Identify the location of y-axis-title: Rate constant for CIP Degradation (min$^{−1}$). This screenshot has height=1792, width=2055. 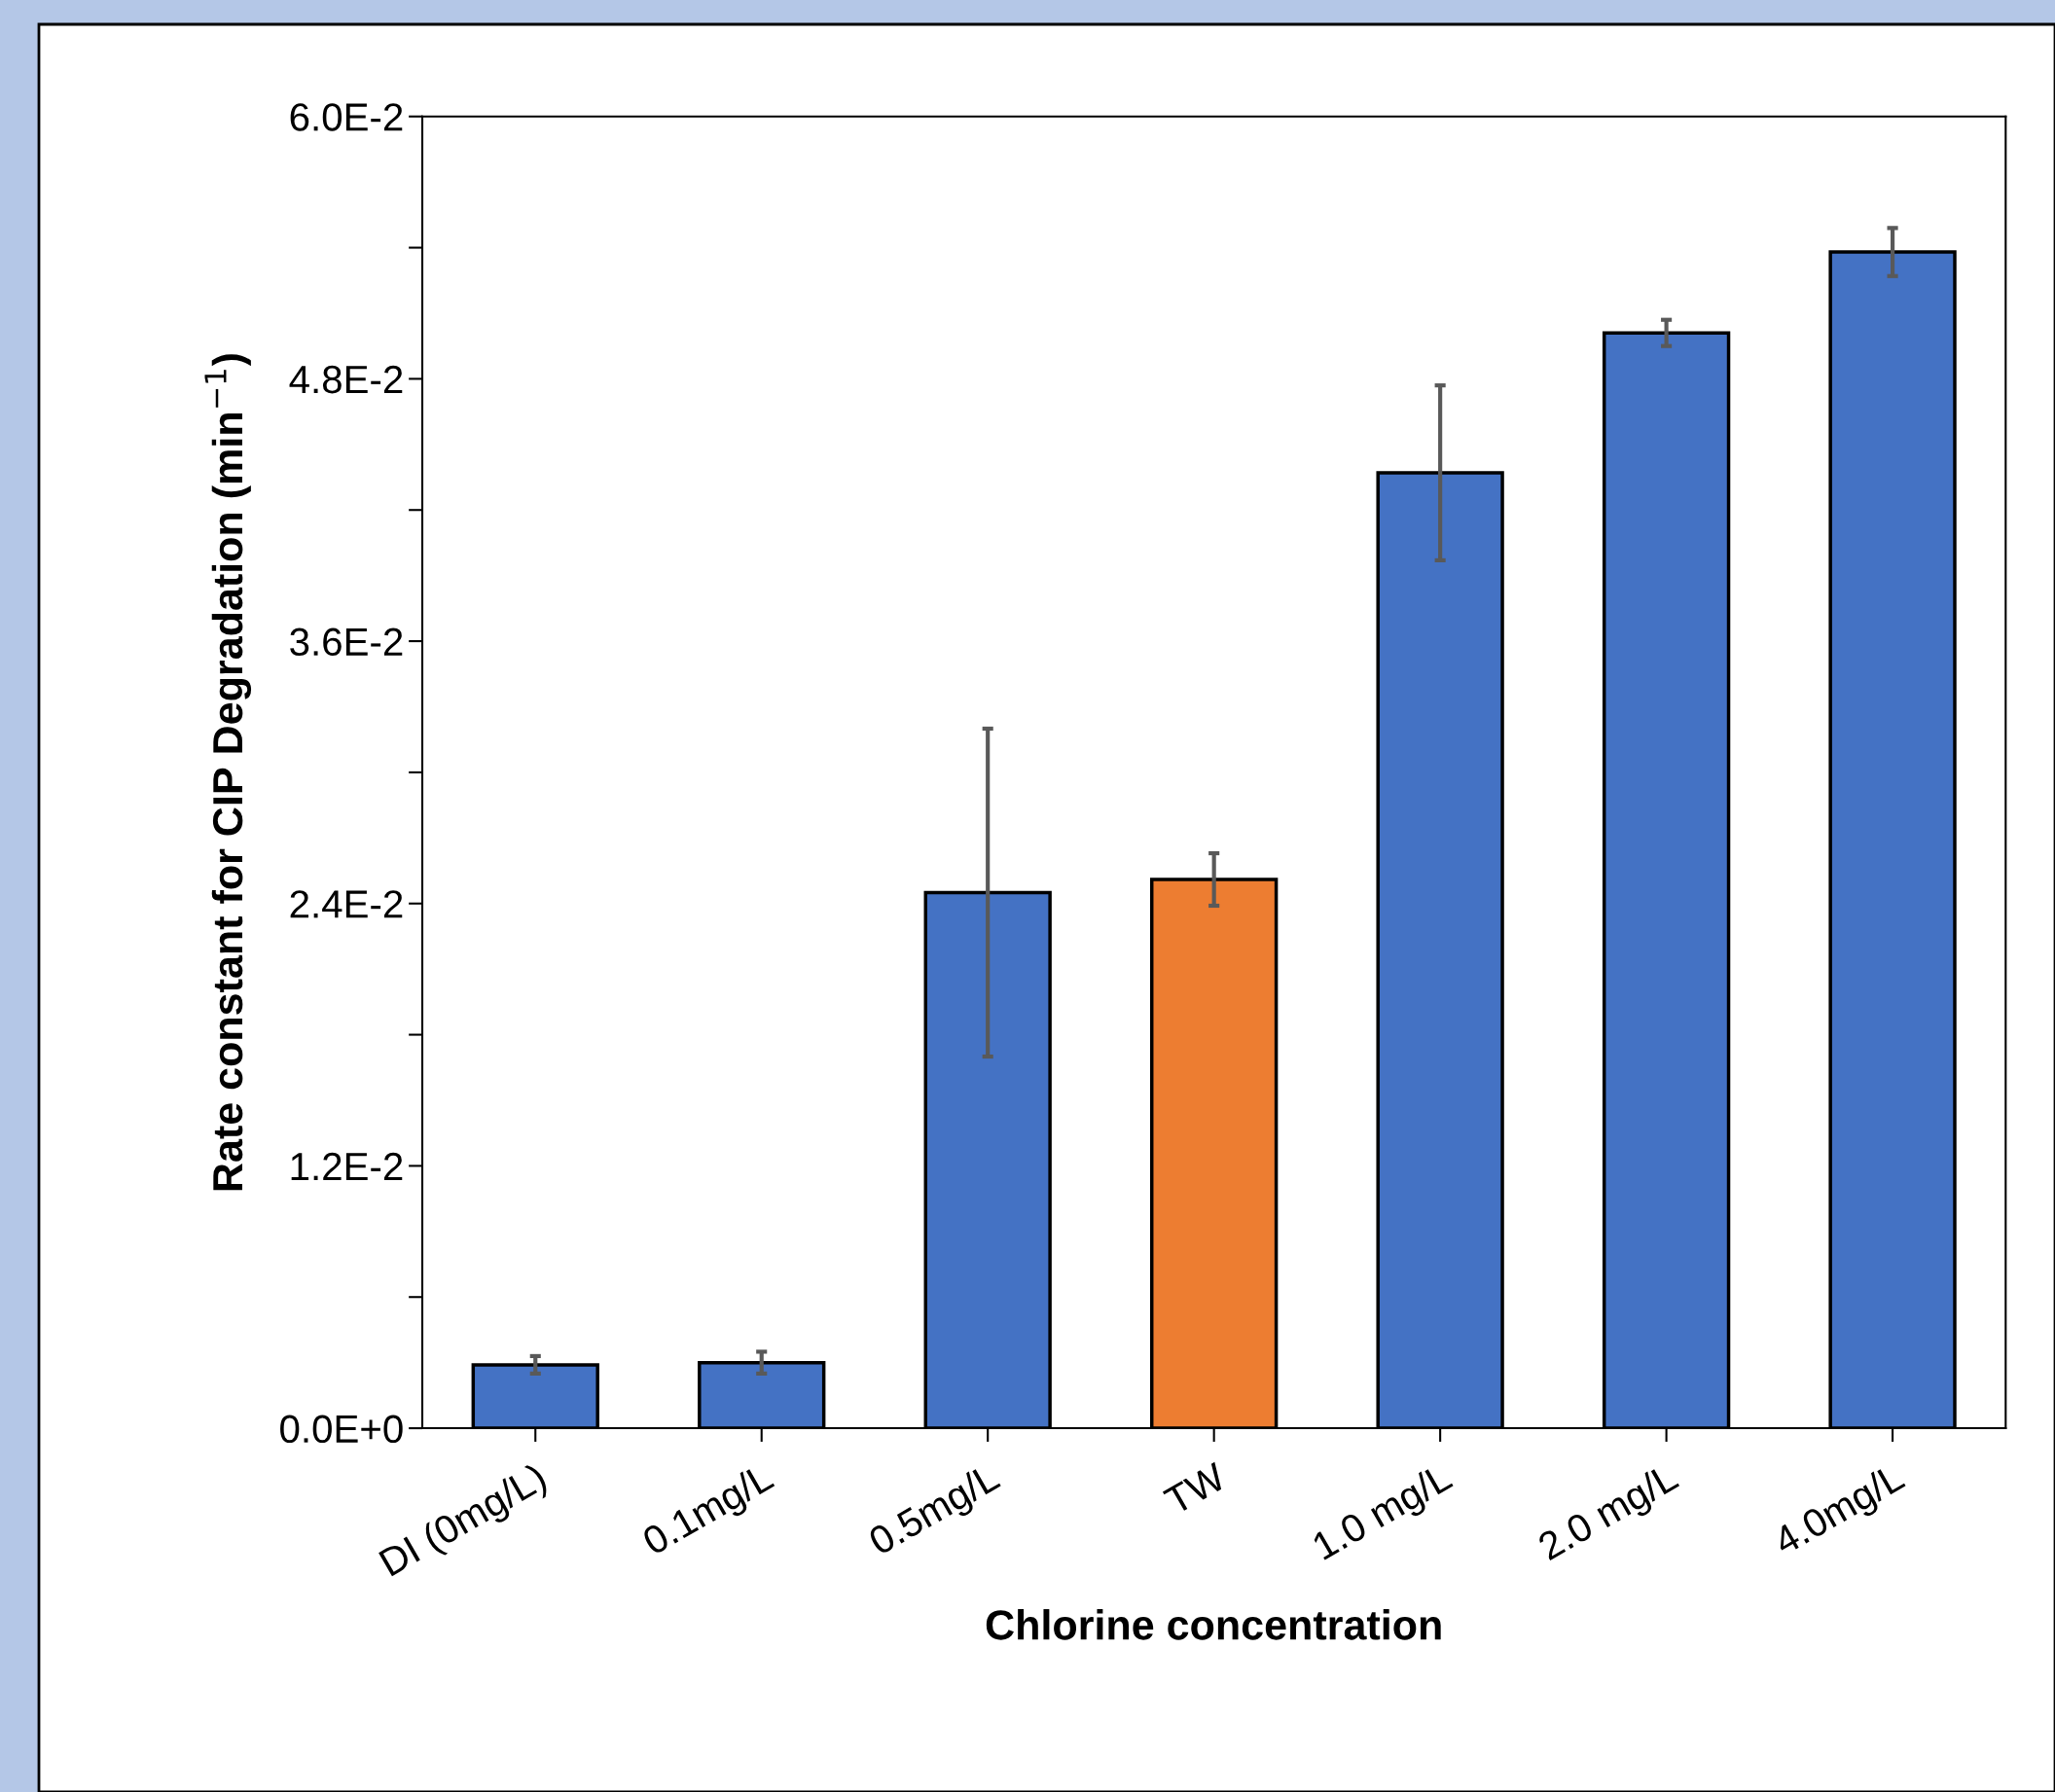
(228, 772).